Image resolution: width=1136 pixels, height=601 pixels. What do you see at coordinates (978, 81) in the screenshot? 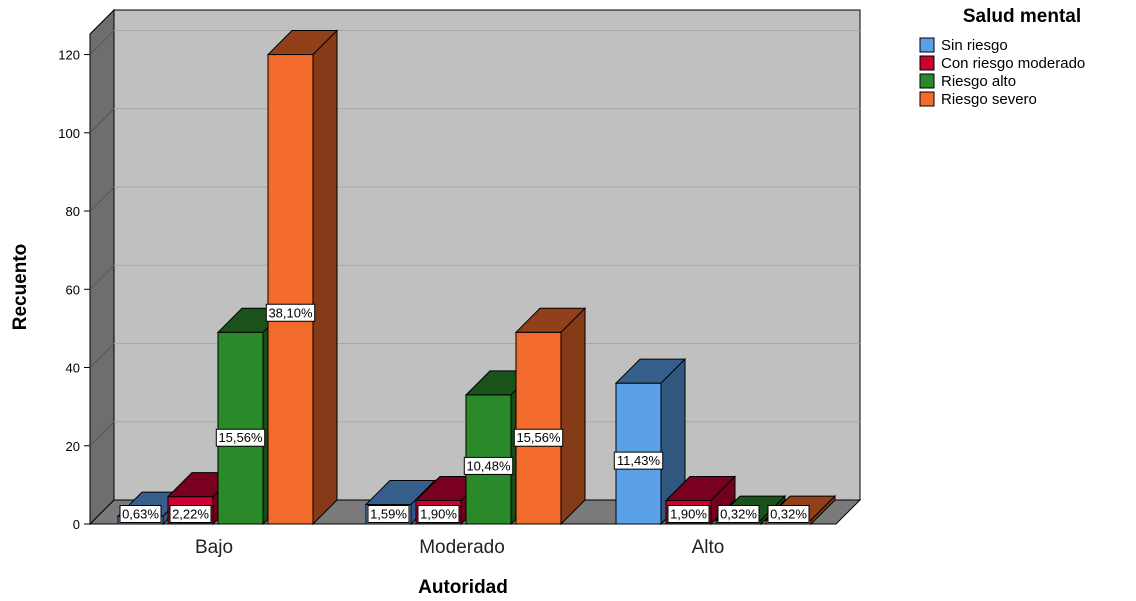
I see `legend-label: Riesgo alto` at bounding box center [978, 81].